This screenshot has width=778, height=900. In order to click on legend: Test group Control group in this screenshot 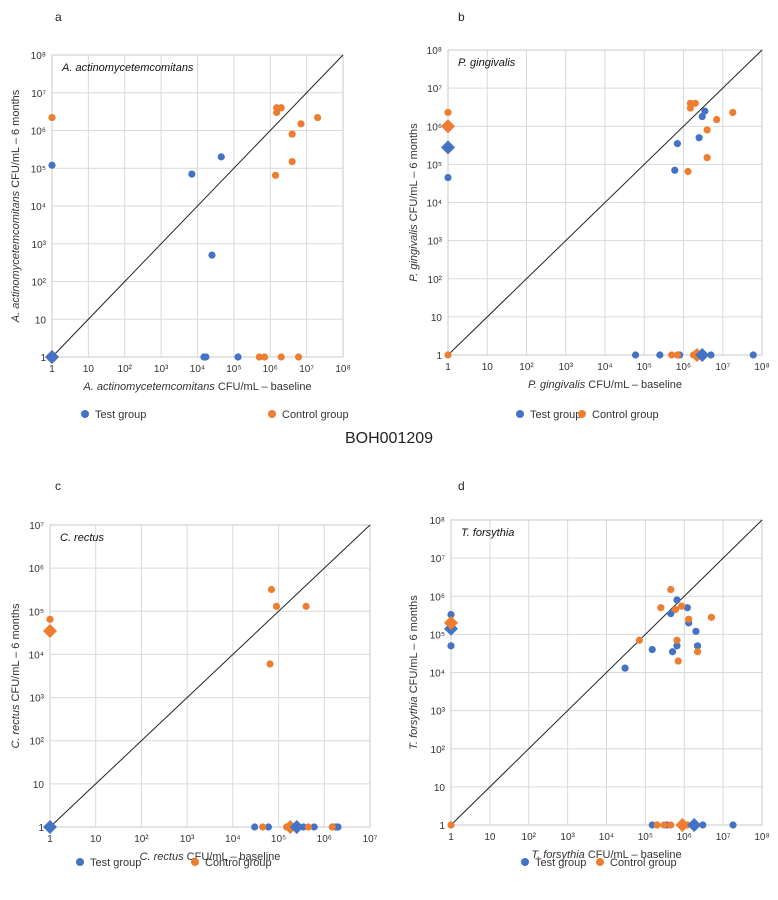, I will do `click(599, 863)`.